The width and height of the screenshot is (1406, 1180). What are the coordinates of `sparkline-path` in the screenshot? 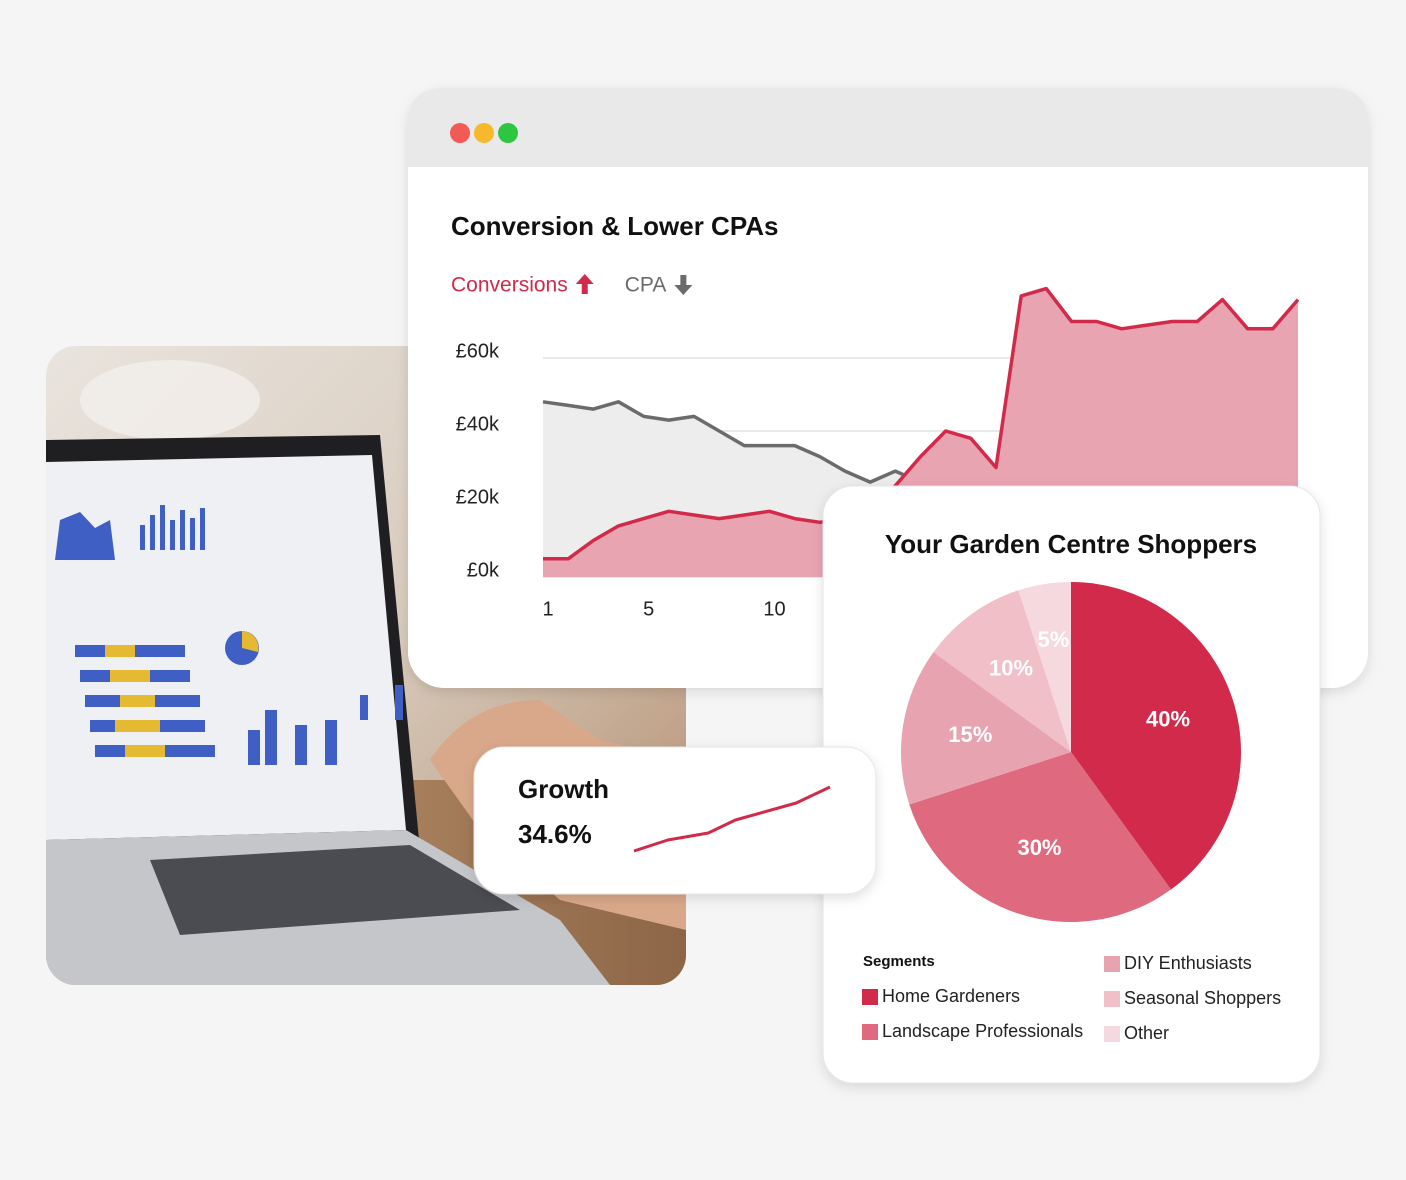 It's located at (732, 819).